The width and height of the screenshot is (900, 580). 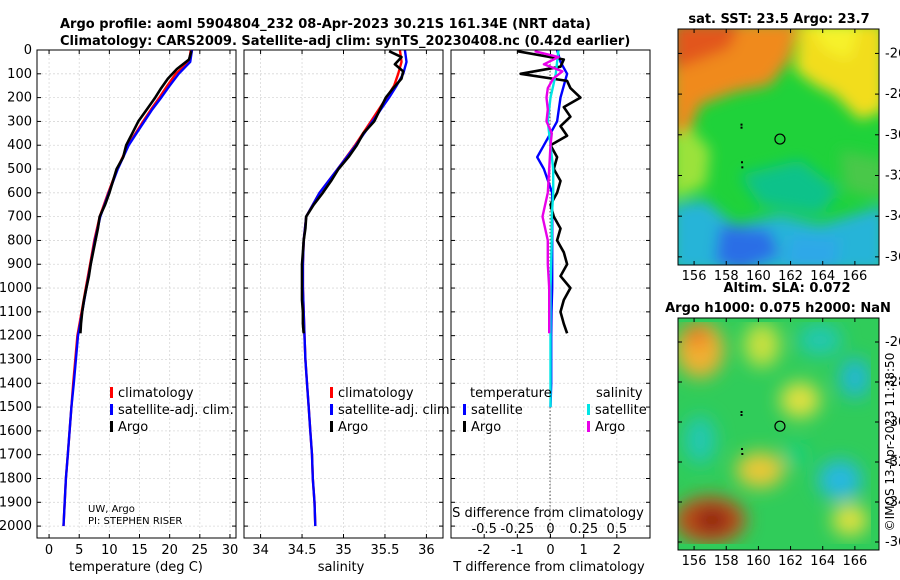 What do you see at coordinates (892, 94) in the screenshot?
I see `map-y-tick-label: -28` at bounding box center [892, 94].